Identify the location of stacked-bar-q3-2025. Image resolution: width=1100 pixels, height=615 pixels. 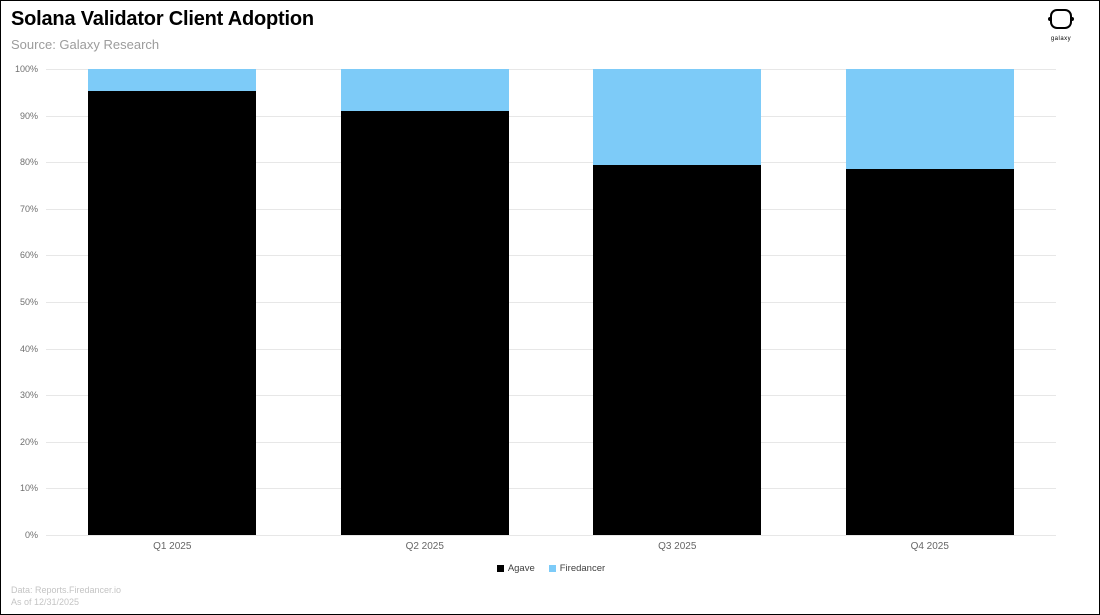
(677, 302).